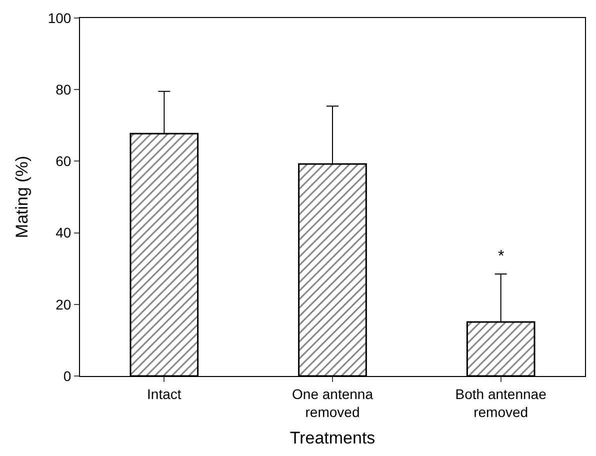 Image resolution: width=596 pixels, height=456 pixels. I want to click on y-tick-label: 40, so click(64, 232).